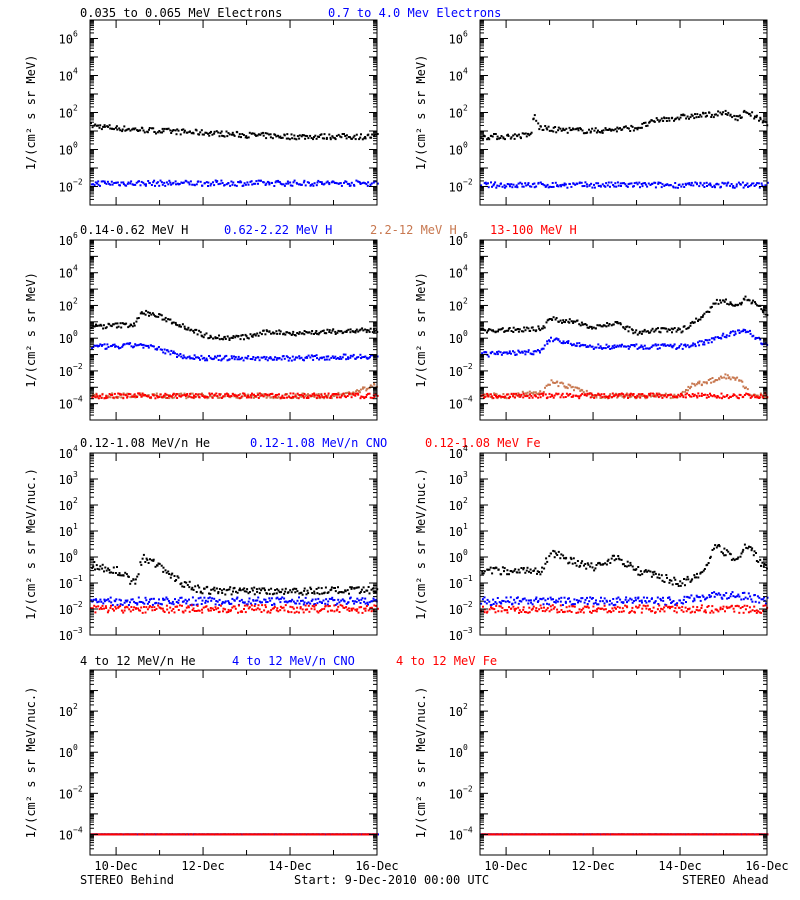  What do you see at coordinates (465, 333) in the screenshot?
I see `y-tick-exponent: 0` at bounding box center [465, 333].